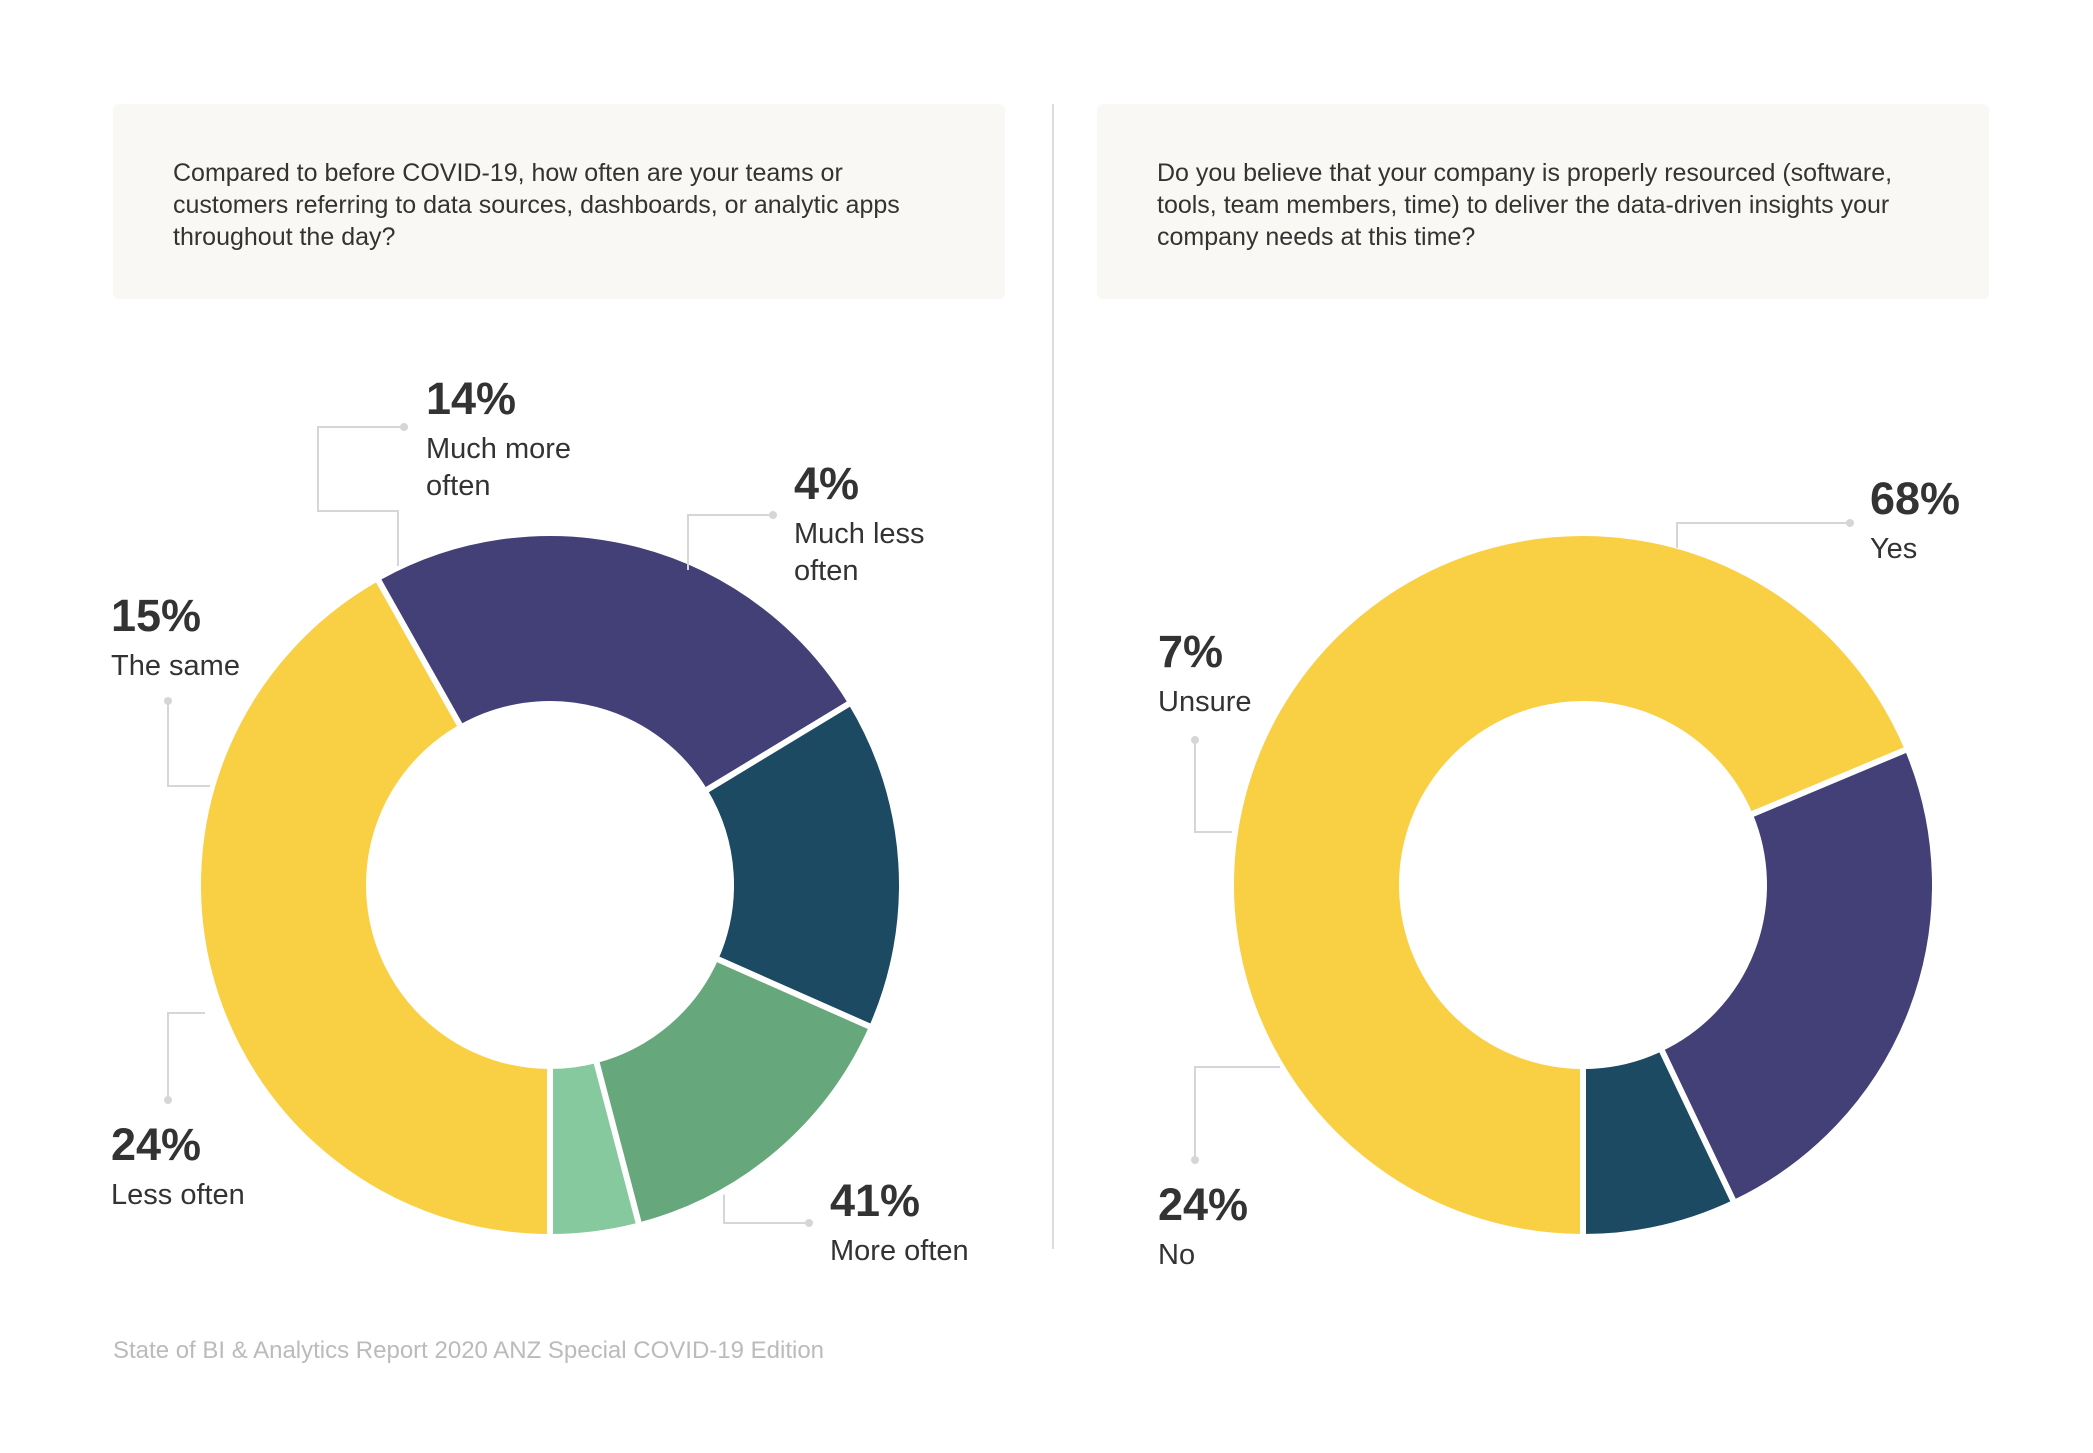 The height and width of the screenshot is (1453, 2093). Describe the element at coordinates (1893, 549) in the screenshot. I see `chart2-label-yes: Yes` at that location.